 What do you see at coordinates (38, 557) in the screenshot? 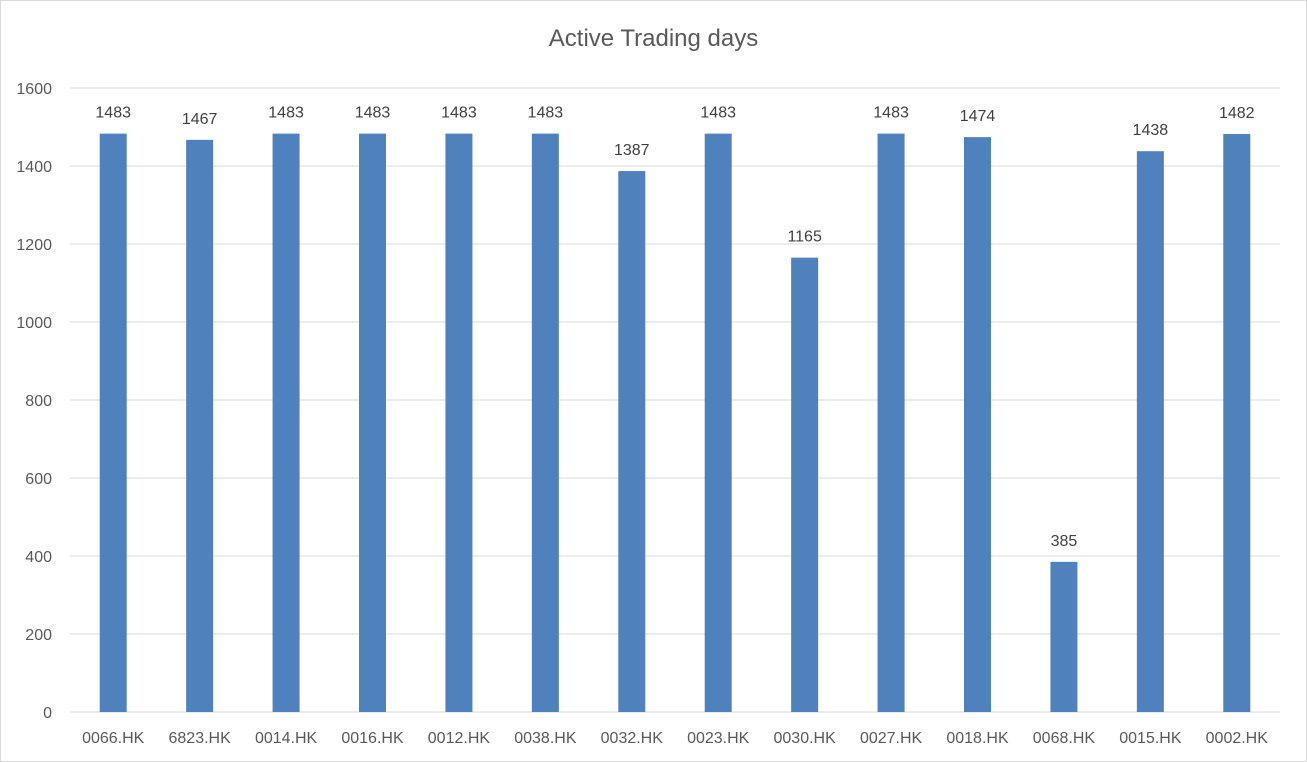
I see `y-tick-label: 400` at bounding box center [38, 557].